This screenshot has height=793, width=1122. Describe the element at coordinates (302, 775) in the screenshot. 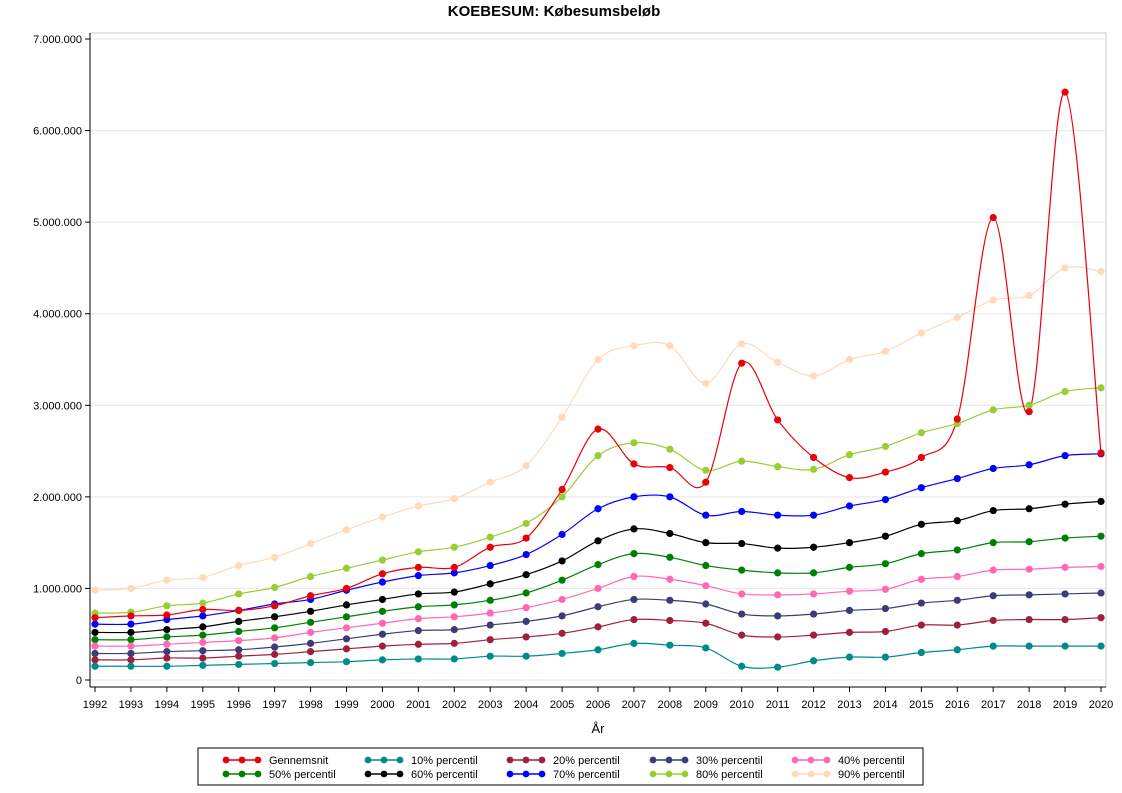

I see `legend-label: 50% percentil` at that location.